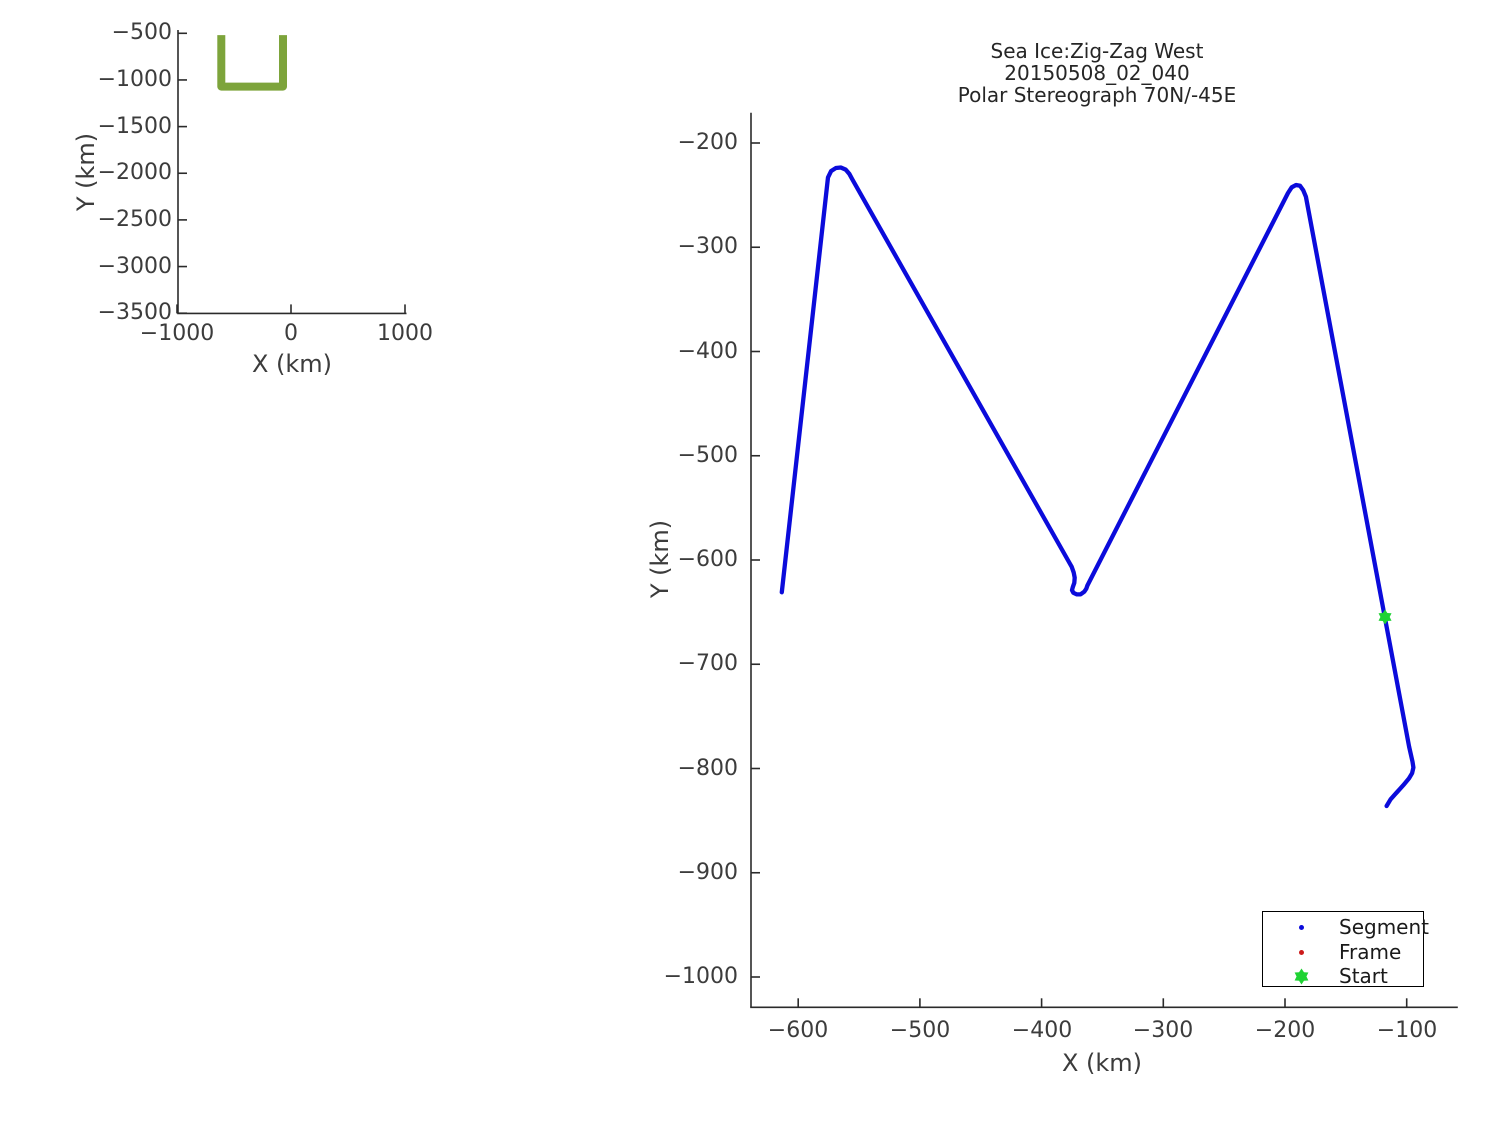 This screenshot has width=1500, height=1125. Describe the element at coordinates (707, 663) in the screenshot. I see `main-y-tick: −700` at that location.